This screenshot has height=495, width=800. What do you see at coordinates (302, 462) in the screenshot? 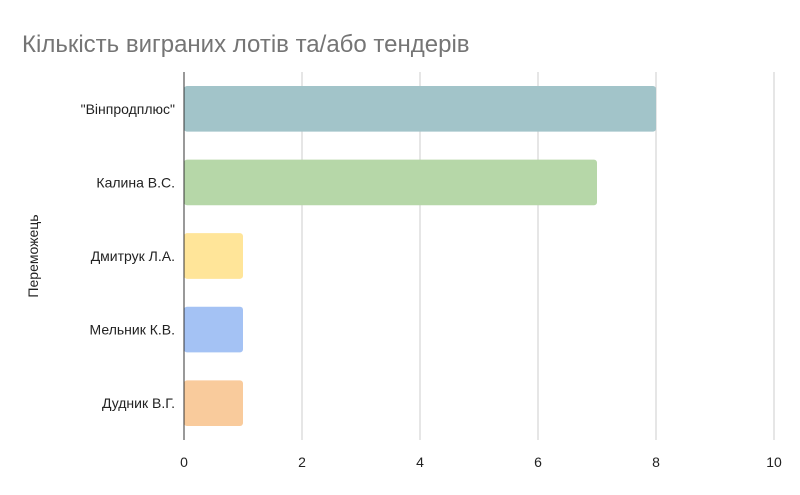
I see `x-tick-label: 2` at bounding box center [302, 462].